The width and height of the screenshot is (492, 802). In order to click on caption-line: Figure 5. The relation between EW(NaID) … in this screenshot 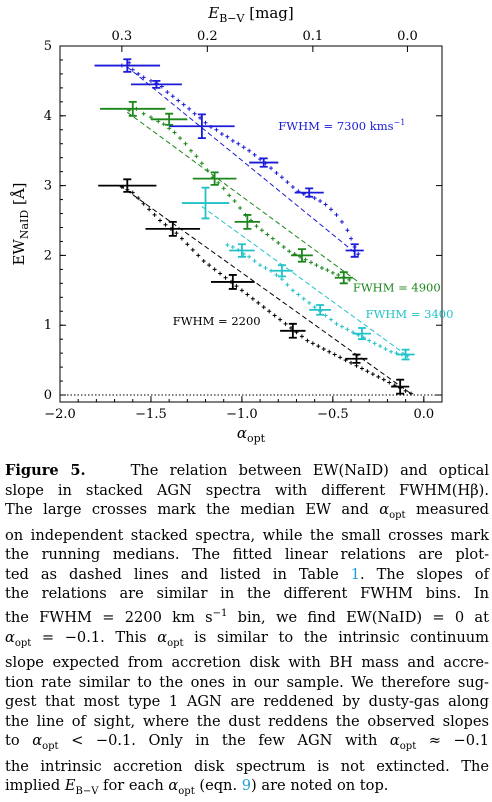, I will do `click(247, 470)`.